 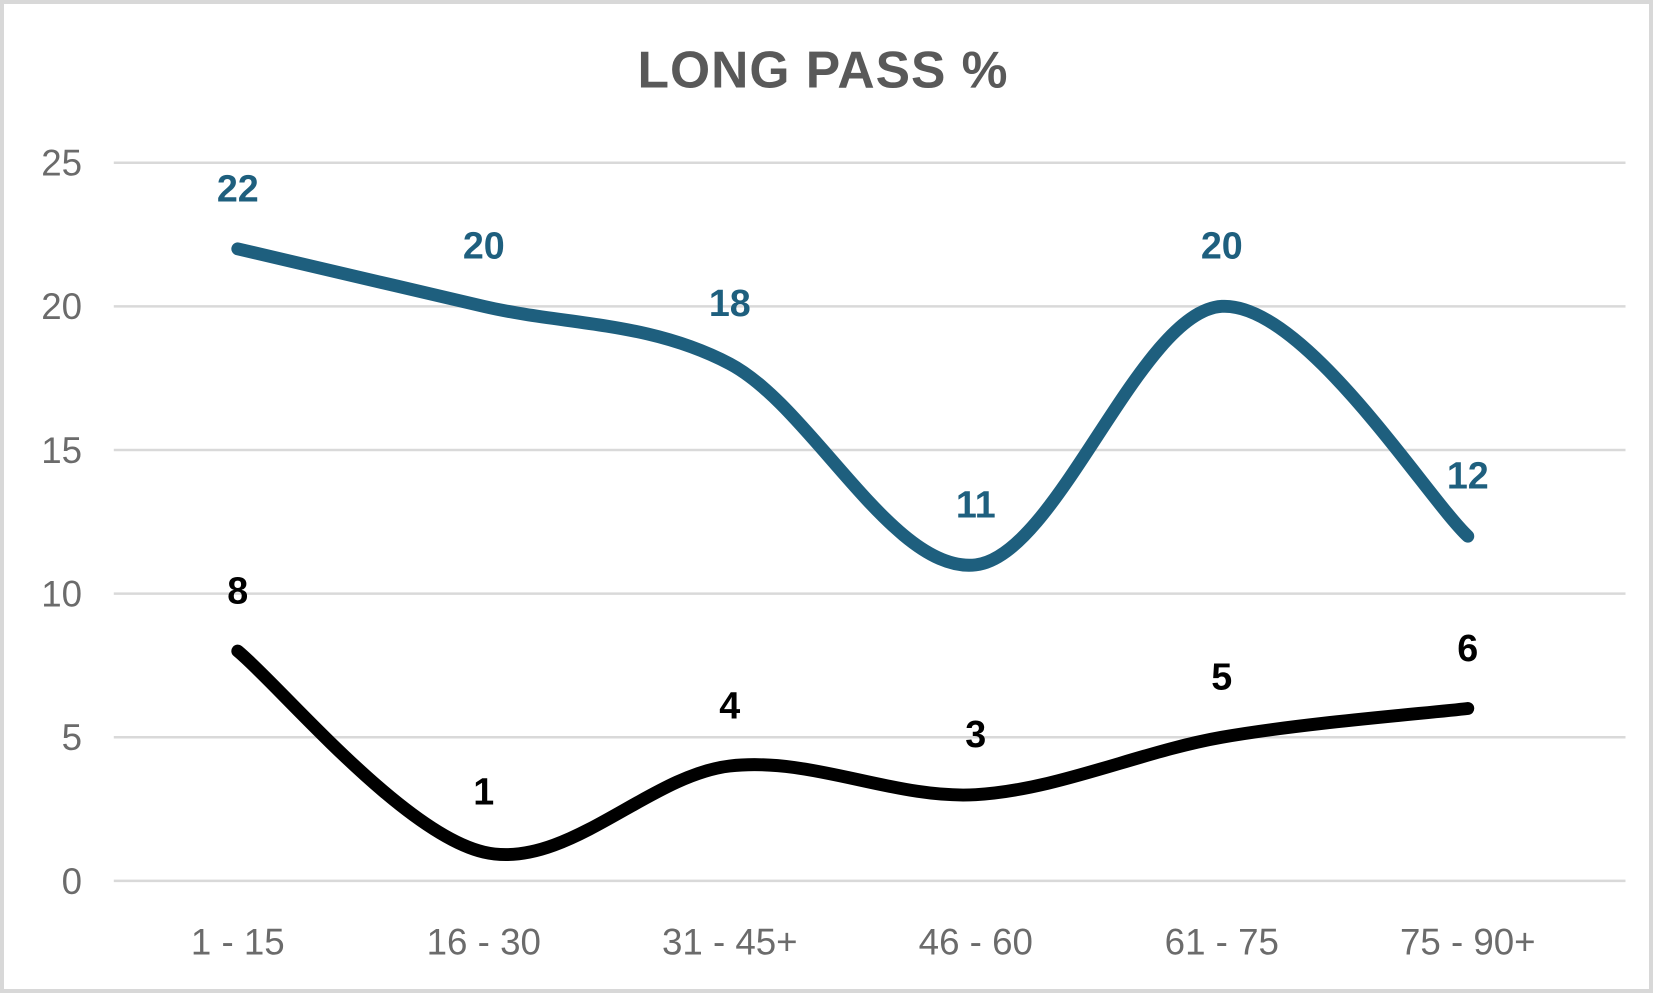 What do you see at coordinates (729, 705) in the screenshot?
I see `data-label: 4` at bounding box center [729, 705].